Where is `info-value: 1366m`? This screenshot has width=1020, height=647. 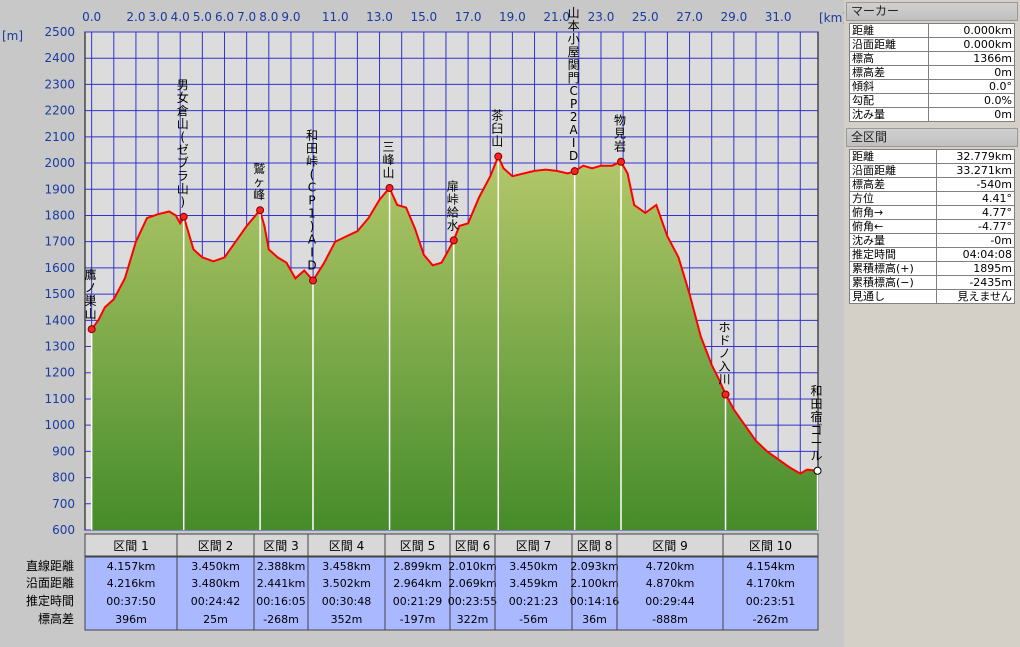 info-value: 1366m is located at coordinates (971, 58).